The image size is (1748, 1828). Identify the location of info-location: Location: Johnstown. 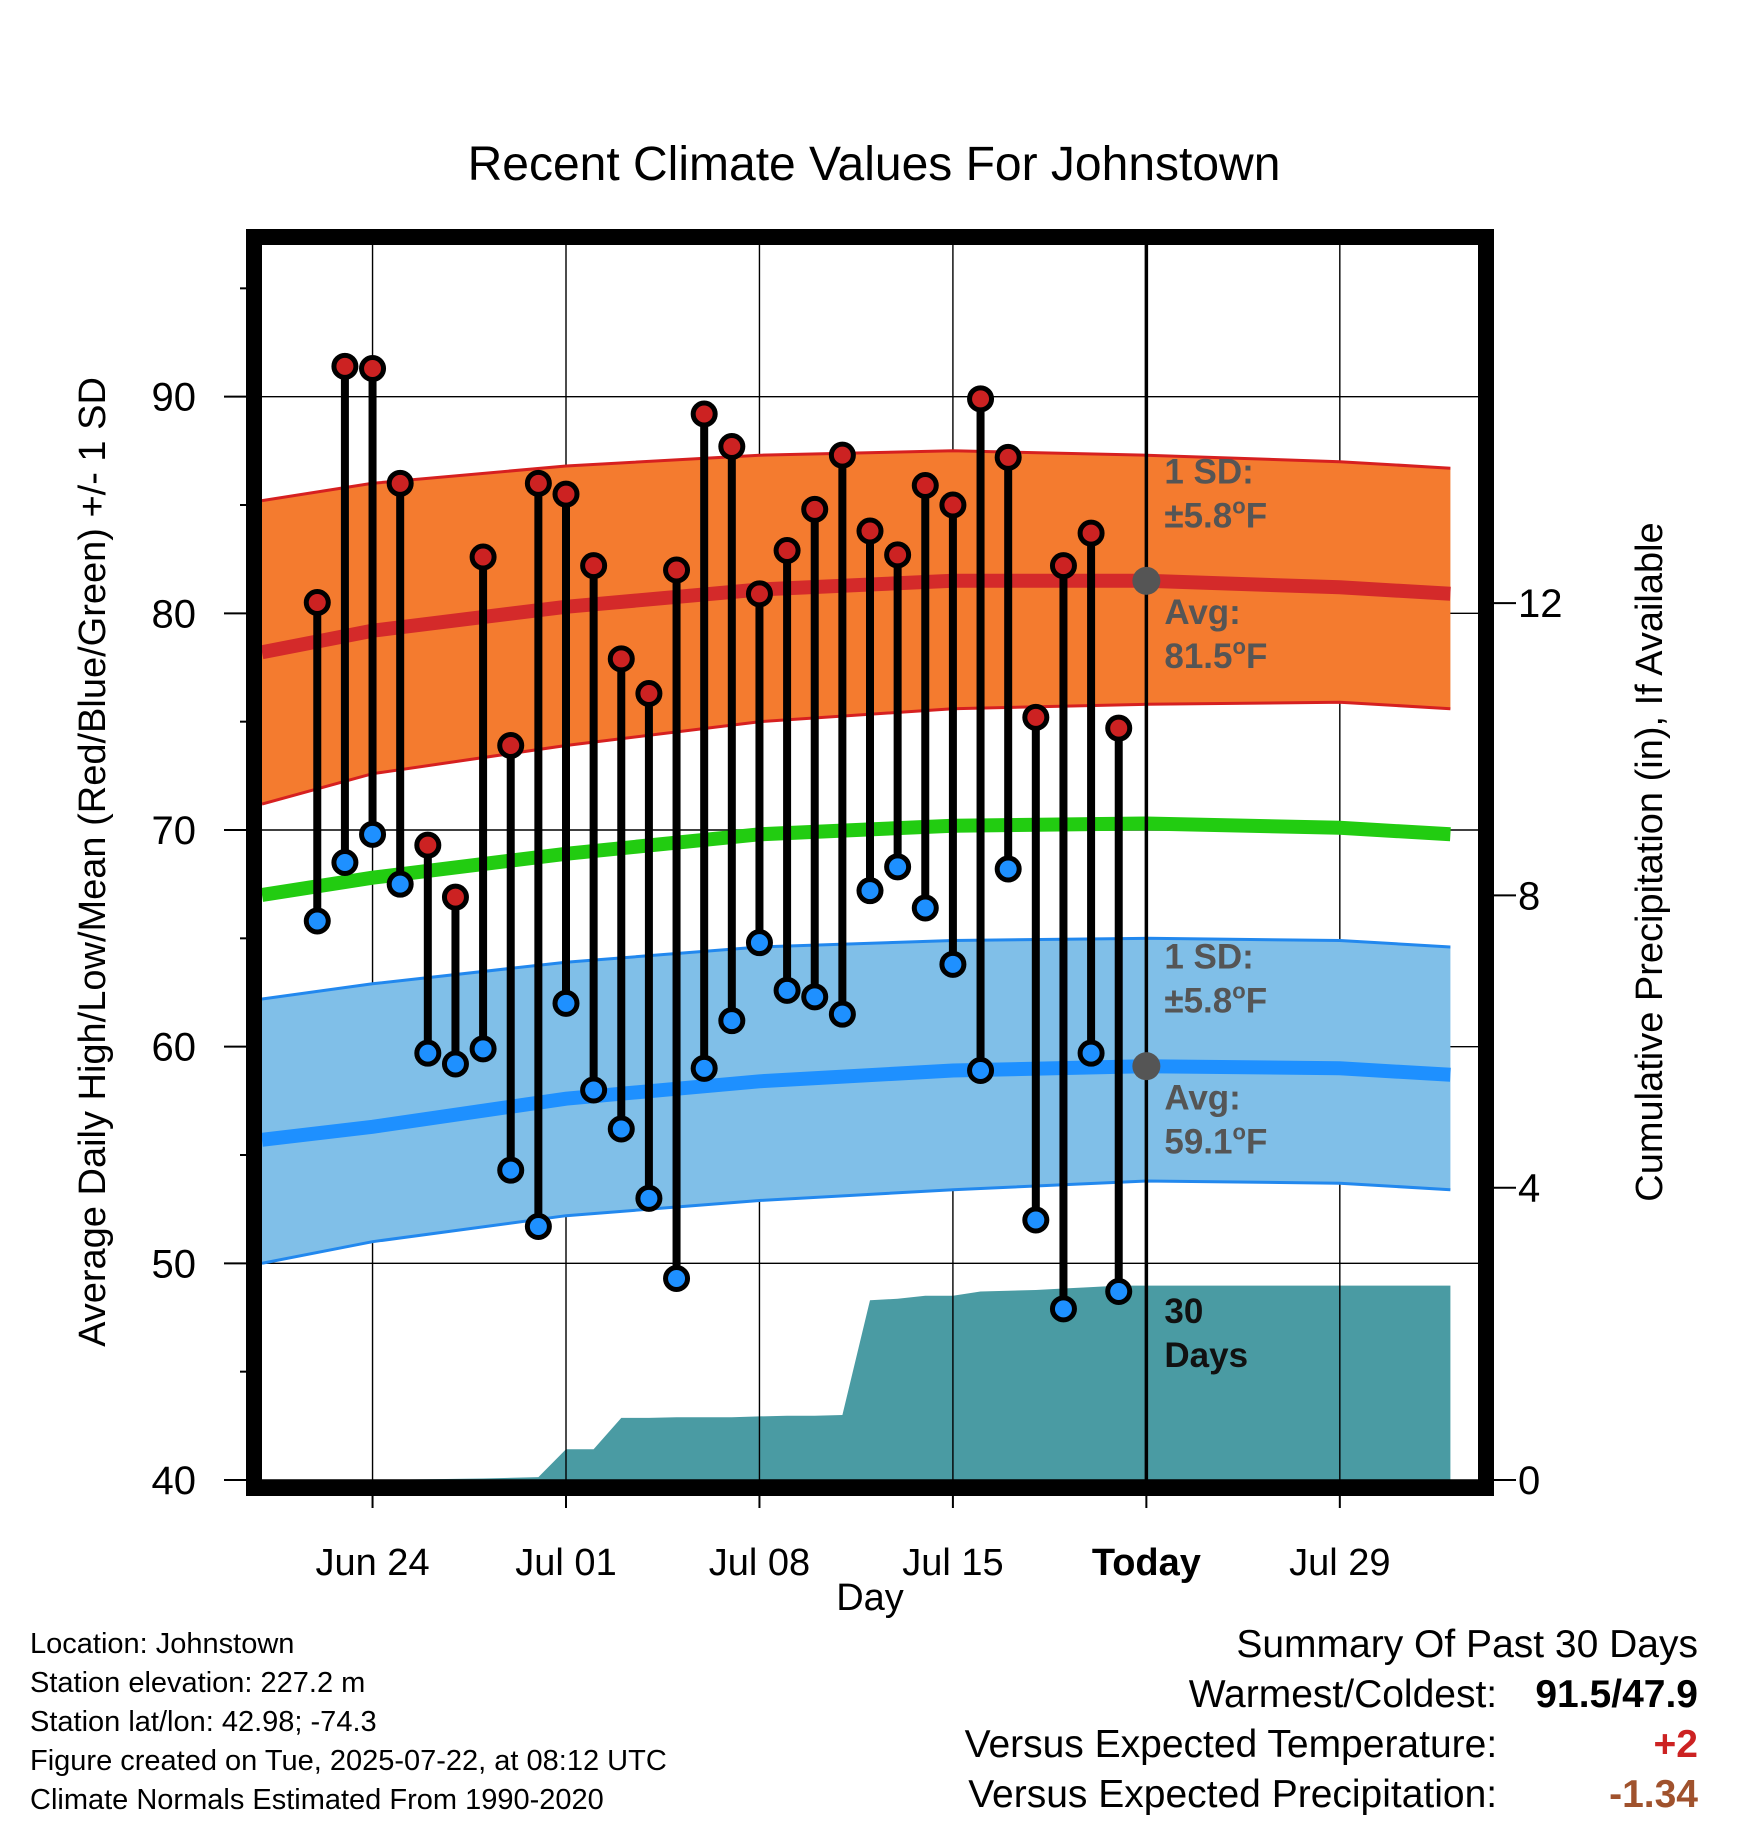
(162, 1644).